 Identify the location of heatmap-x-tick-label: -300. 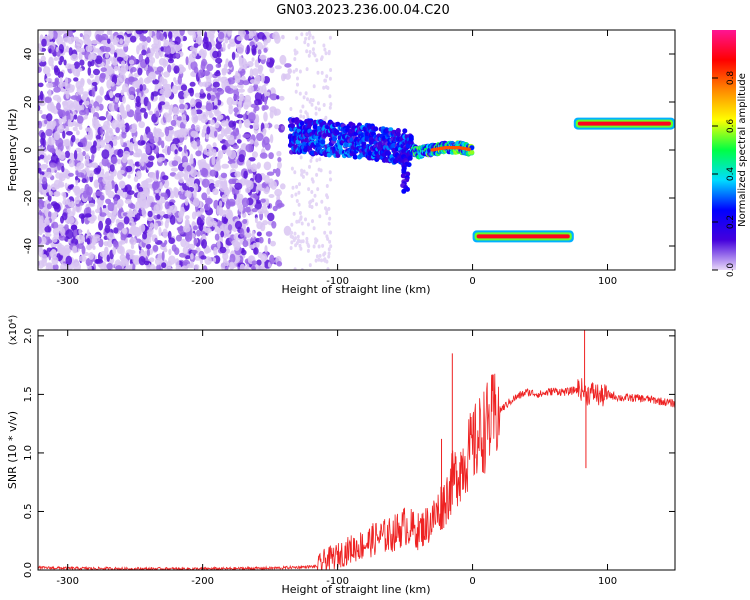
(67, 281).